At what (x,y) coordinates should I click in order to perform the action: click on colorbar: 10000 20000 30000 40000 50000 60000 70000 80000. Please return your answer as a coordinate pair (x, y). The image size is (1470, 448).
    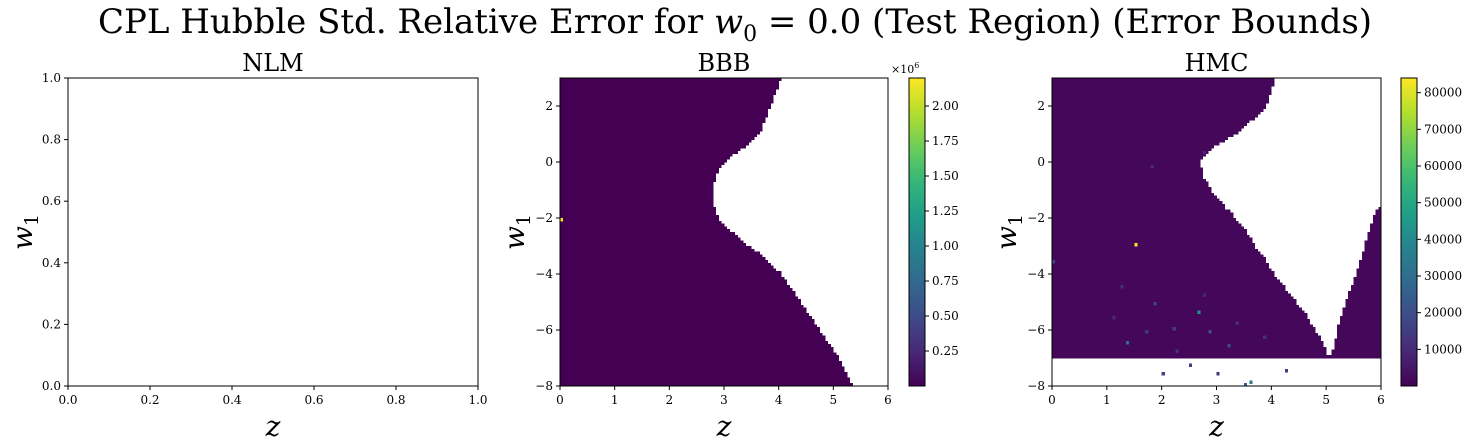
    Looking at the image, I should click on (1431, 232).